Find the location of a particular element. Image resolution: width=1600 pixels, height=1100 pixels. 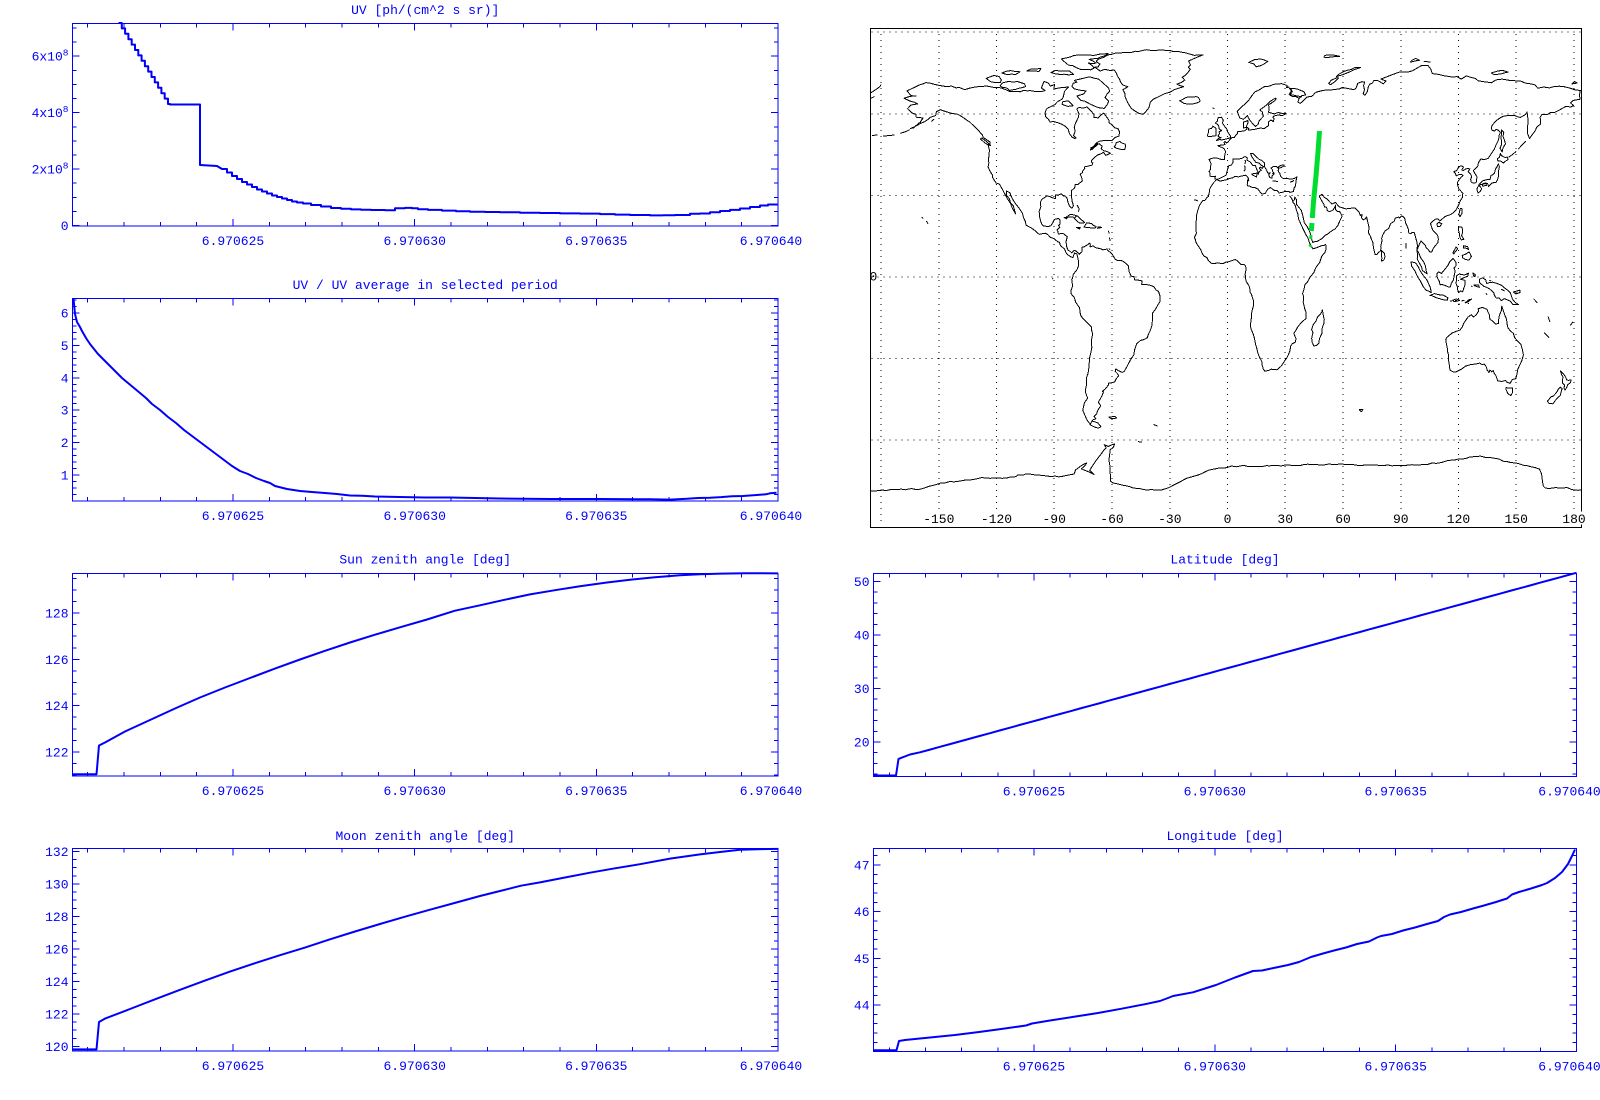

svg-text: 50 is located at coordinates (862, 582).